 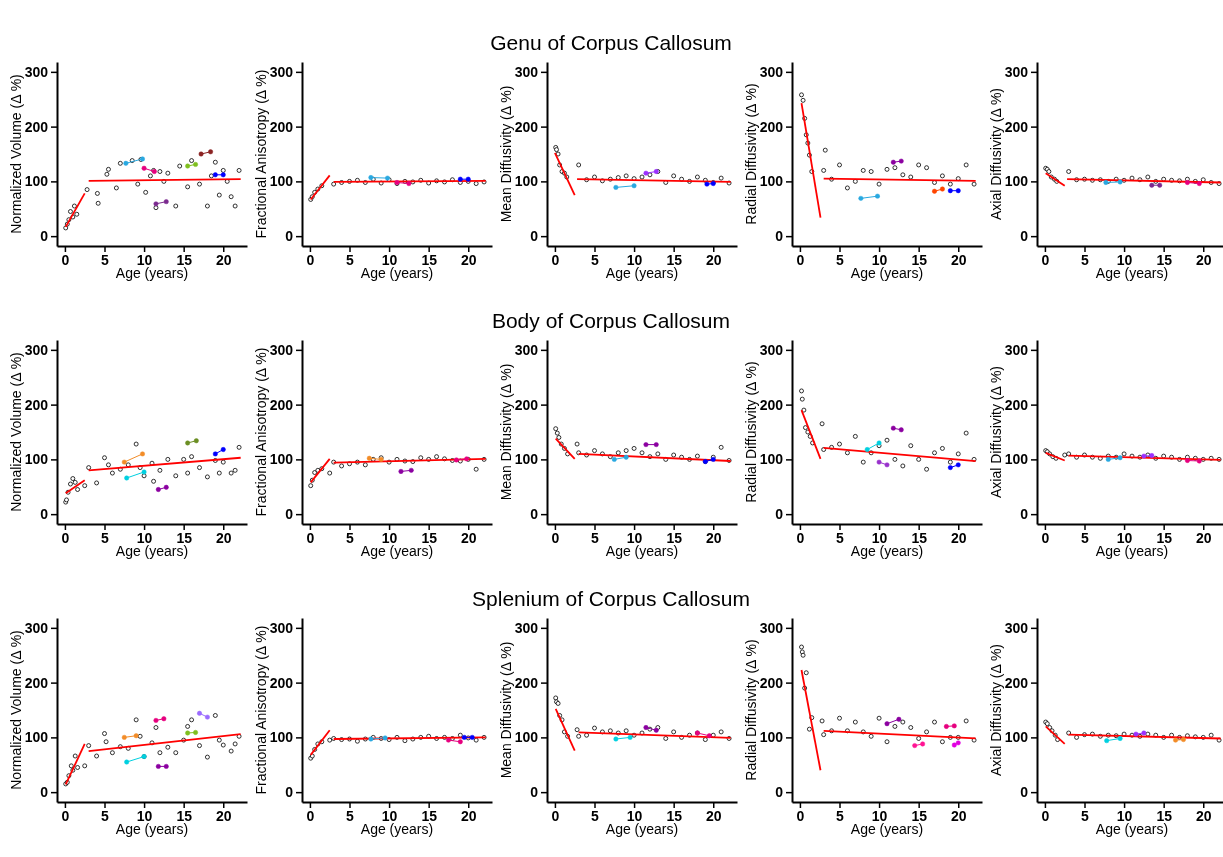 What do you see at coordinates (611, 598) in the screenshot?
I see `chart-title: Splenium of Corpus Callosum` at bounding box center [611, 598].